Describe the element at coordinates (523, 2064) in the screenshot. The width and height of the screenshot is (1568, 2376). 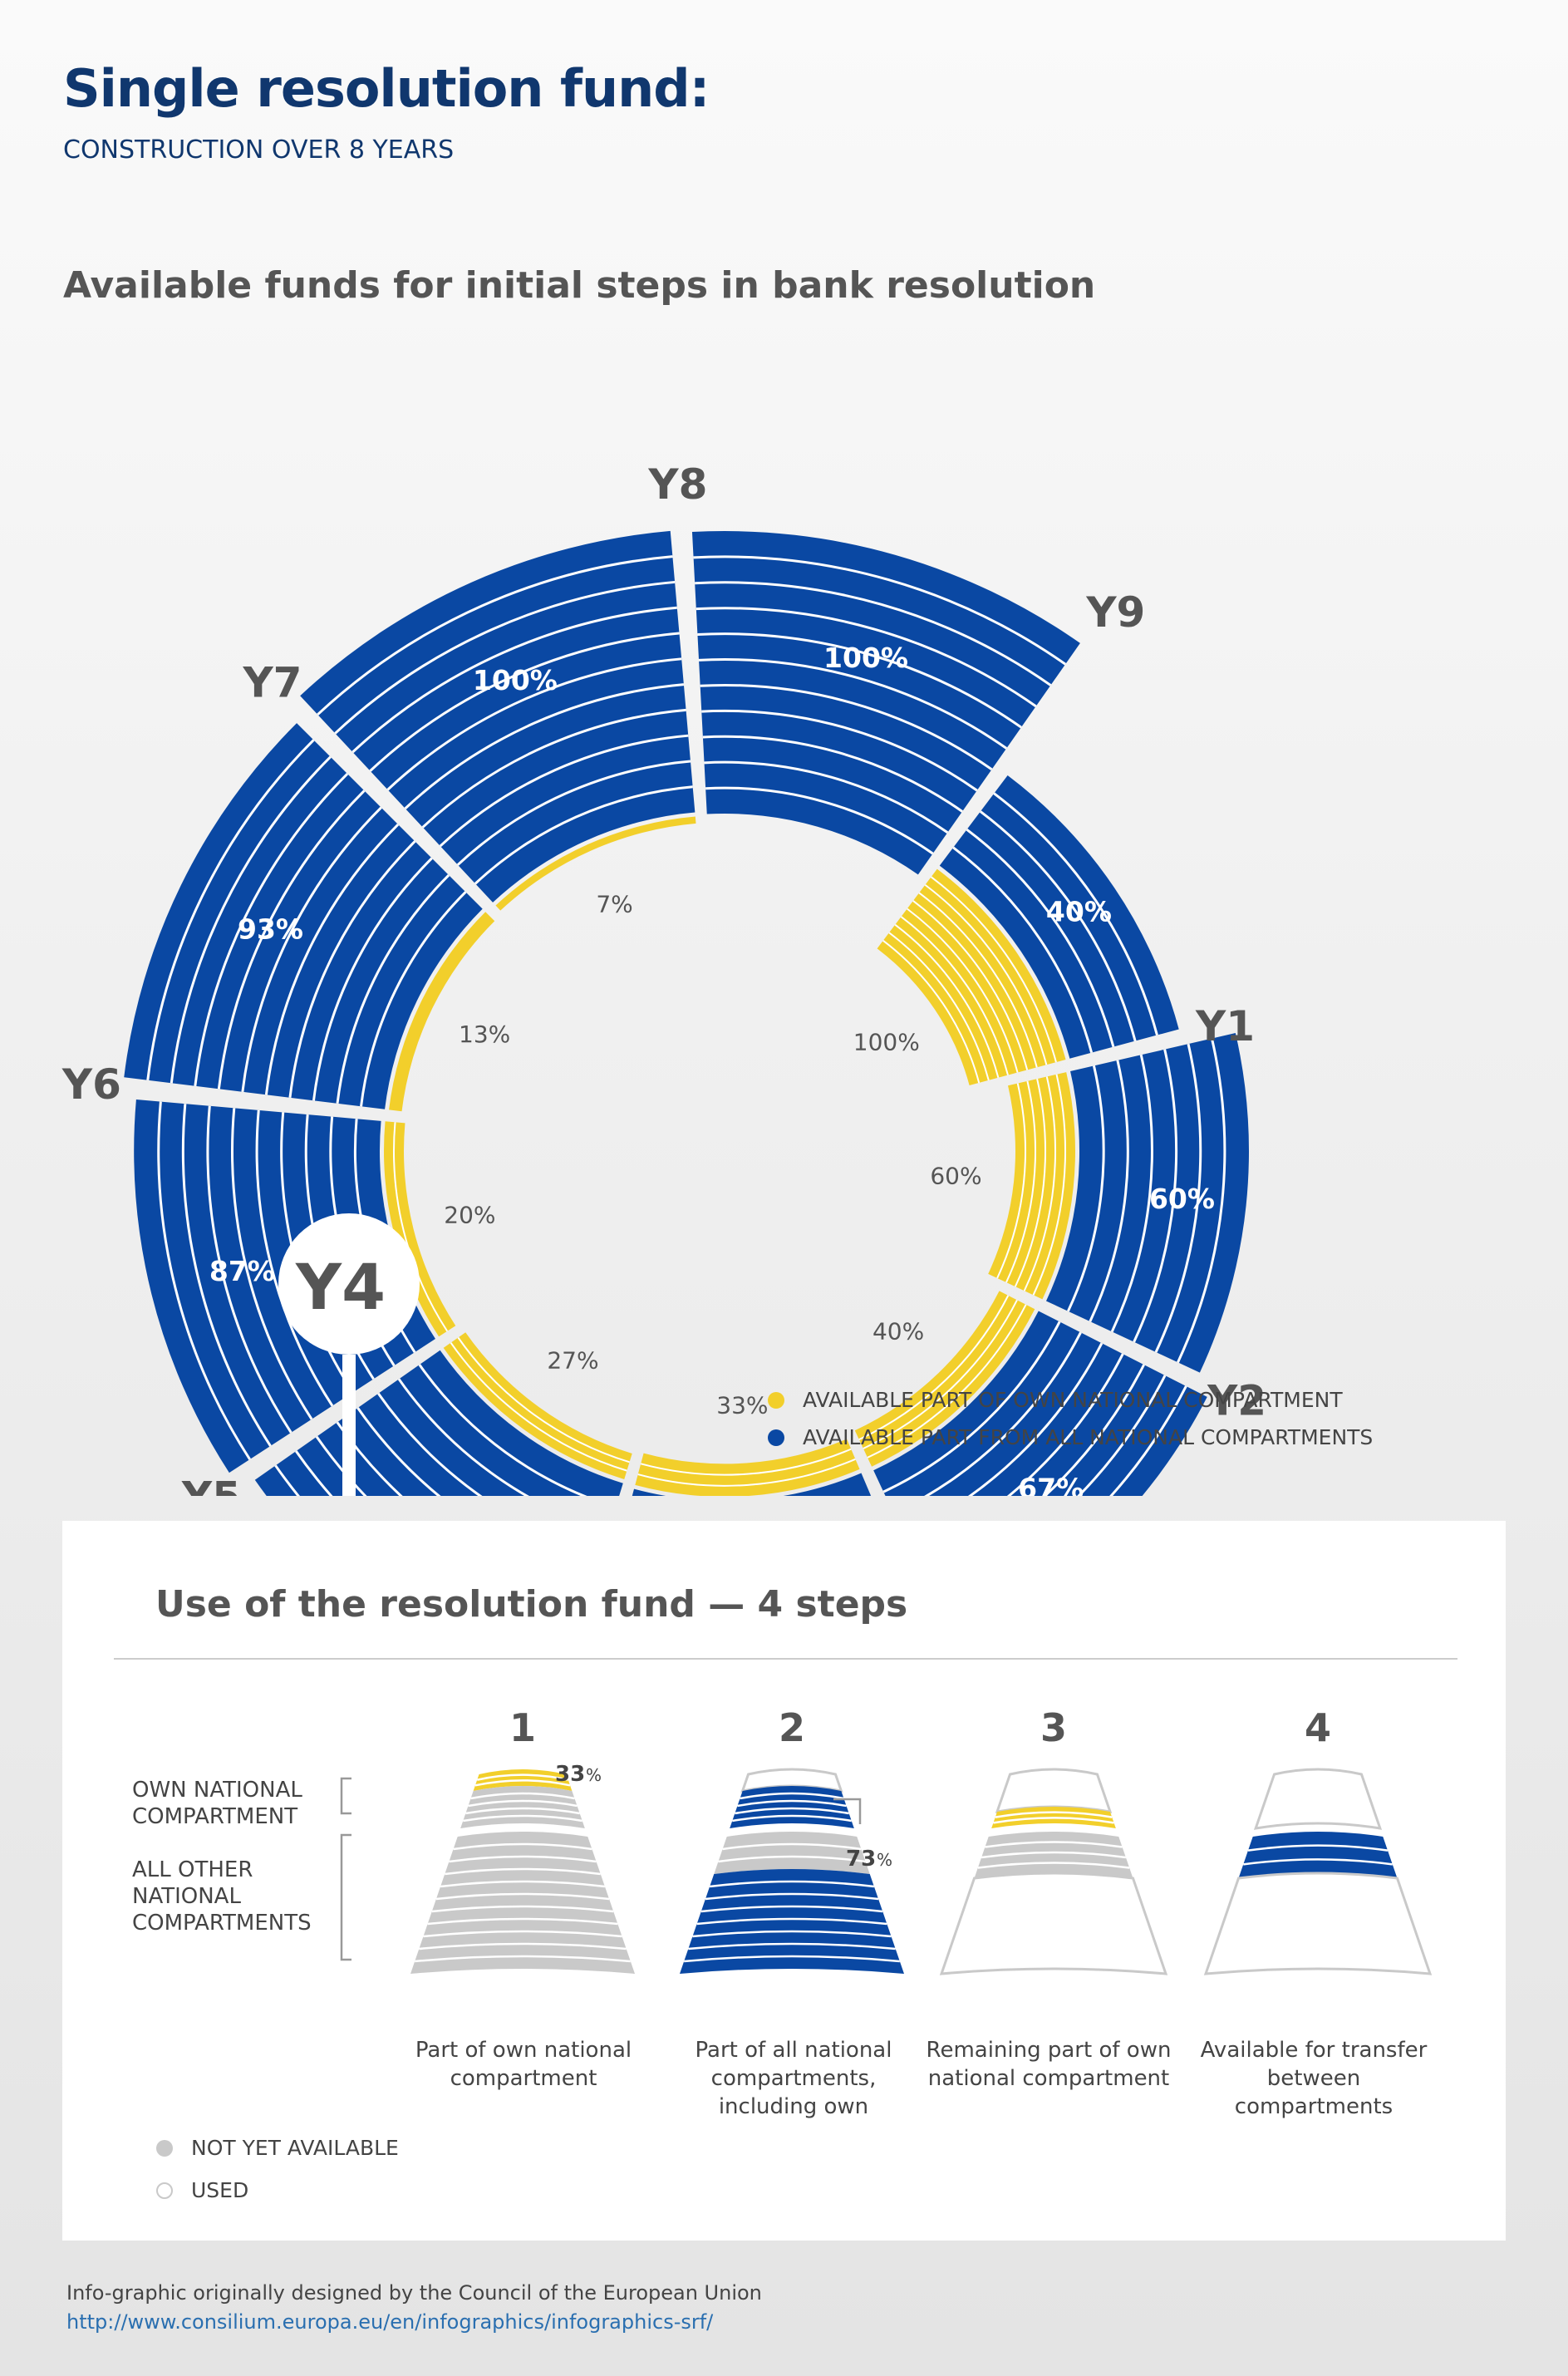
I see `step-1-caption: Part of own national compartment` at that location.